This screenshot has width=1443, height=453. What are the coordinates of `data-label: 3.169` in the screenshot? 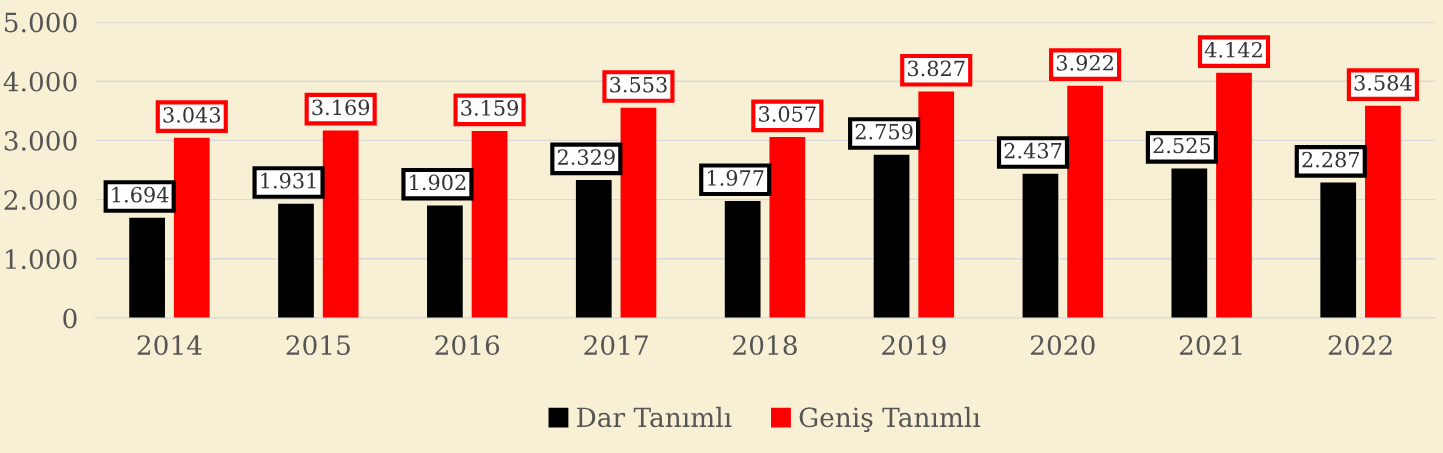 It's located at (341, 107).